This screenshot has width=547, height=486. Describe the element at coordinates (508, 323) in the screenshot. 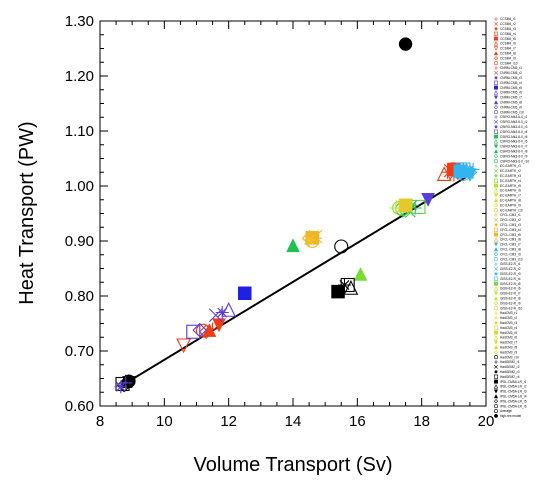

I see `legend-label: HadCM3_r3` at that location.